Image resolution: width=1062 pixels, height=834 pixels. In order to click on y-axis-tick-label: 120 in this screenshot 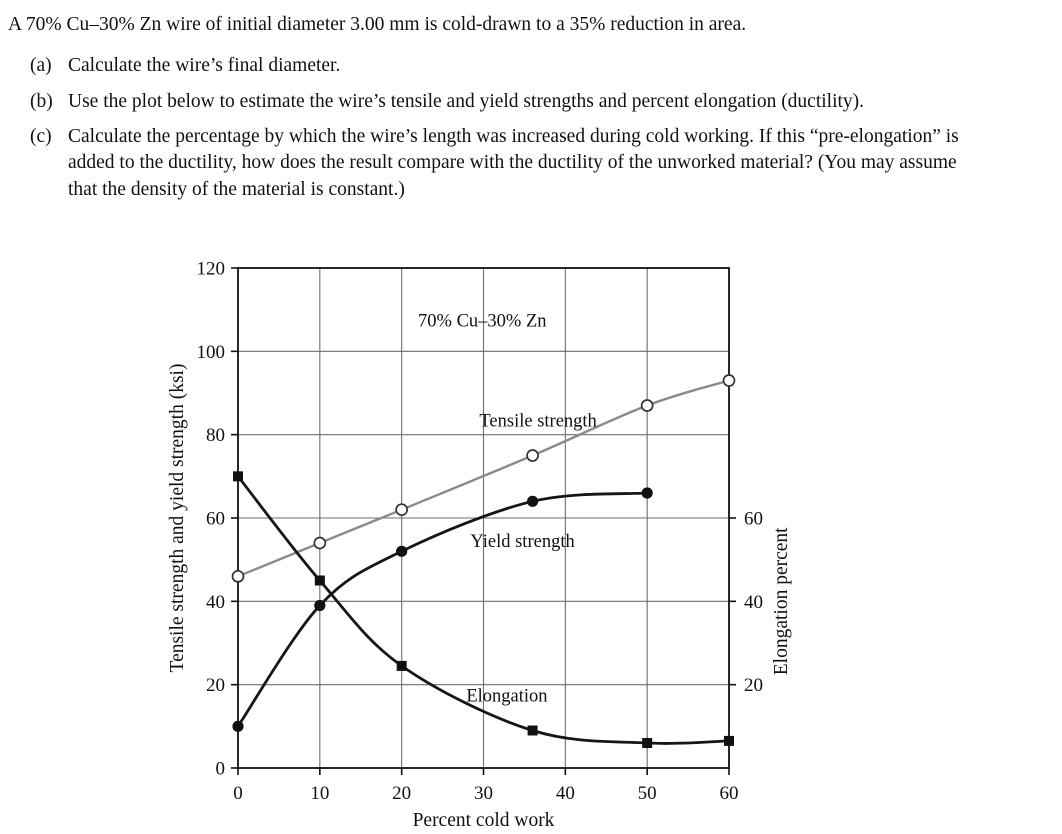, I will do `click(211, 269)`.